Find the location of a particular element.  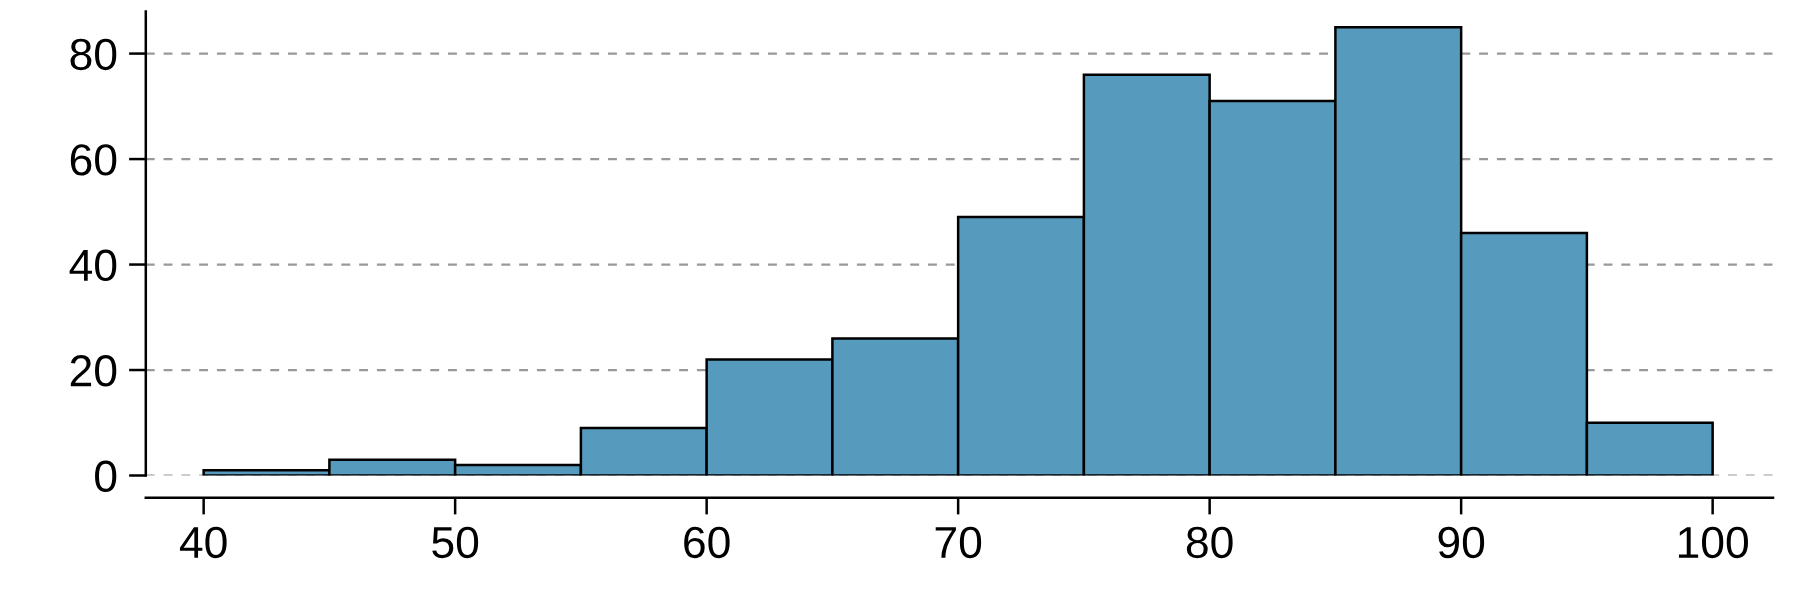

x-tick-label: 50 is located at coordinates (455, 542).